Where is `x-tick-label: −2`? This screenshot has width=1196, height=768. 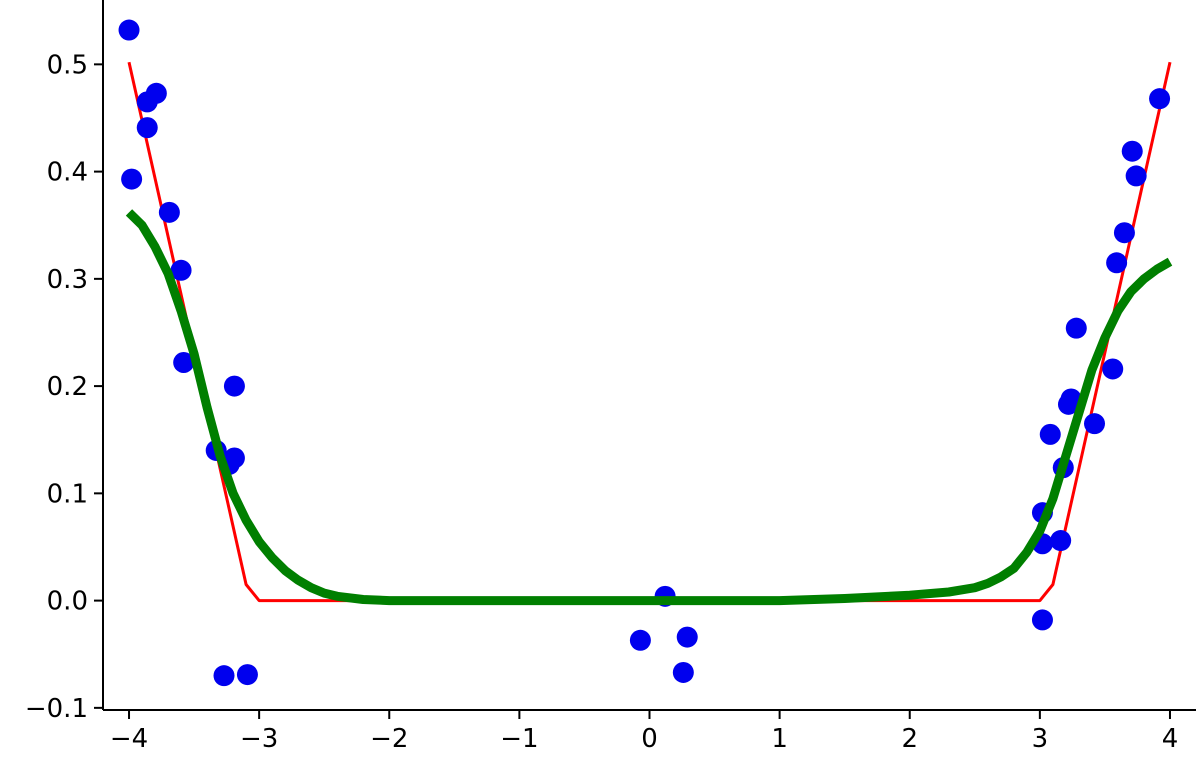
x-tick-label: −2 is located at coordinates (389, 739).